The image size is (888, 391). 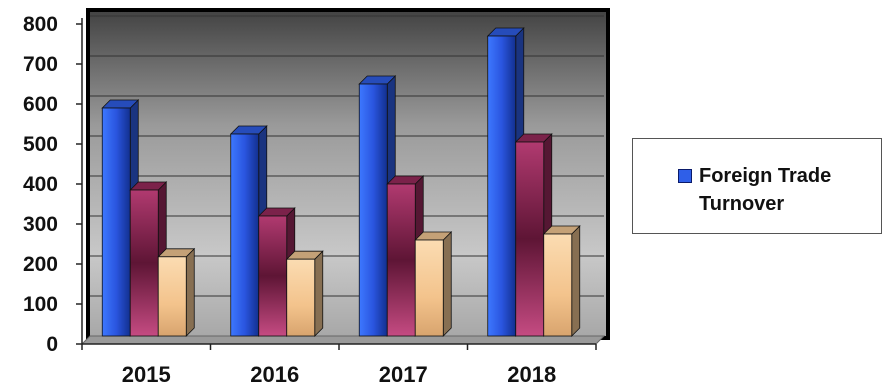 What do you see at coordinates (40, 224) in the screenshot?
I see `y-tick-label: 300` at bounding box center [40, 224].